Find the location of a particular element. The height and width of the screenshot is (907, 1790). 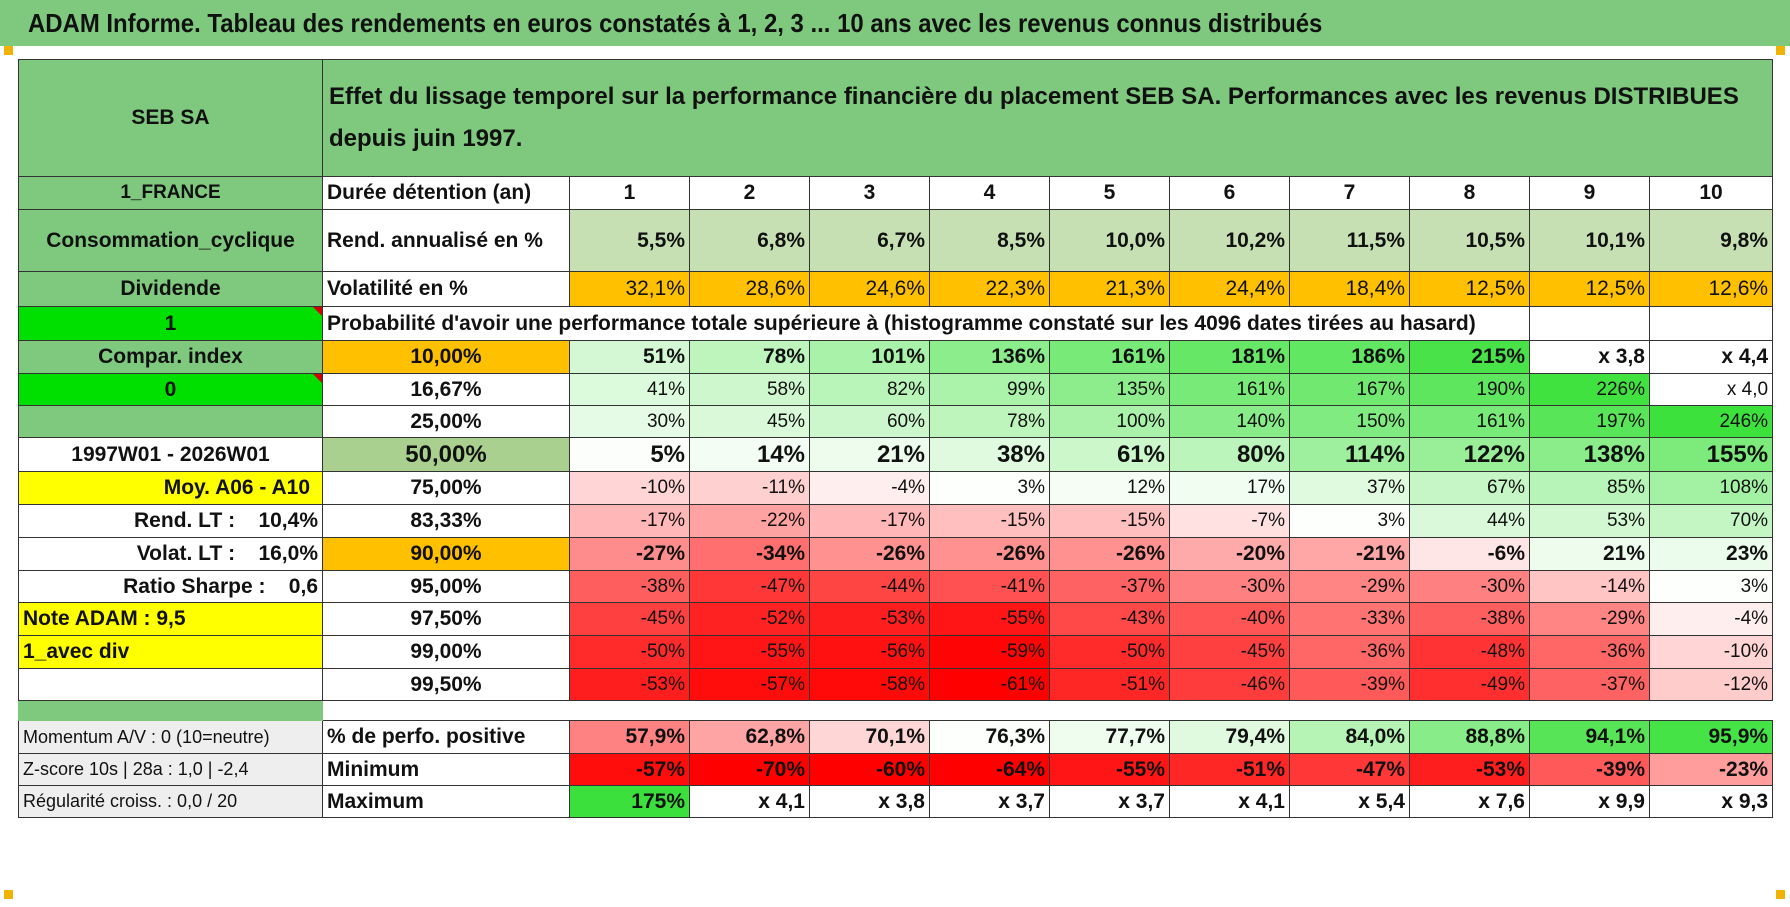

stat-value: x 4,1 is located at coordinates (749, 801).